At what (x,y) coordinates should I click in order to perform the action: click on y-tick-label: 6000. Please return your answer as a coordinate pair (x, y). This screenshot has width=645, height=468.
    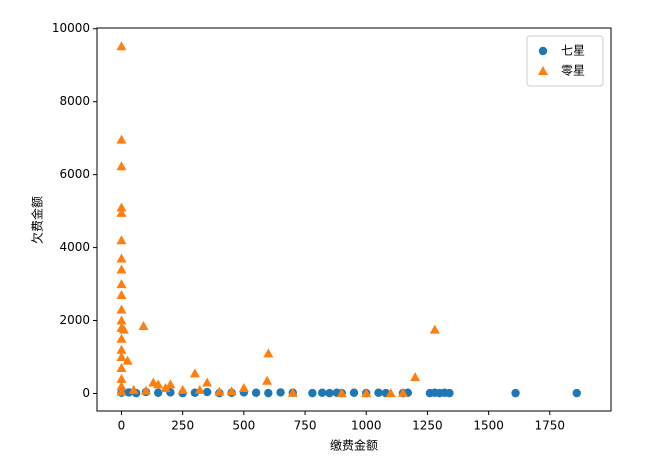
    Looking at the image, I should click on (74, 174).